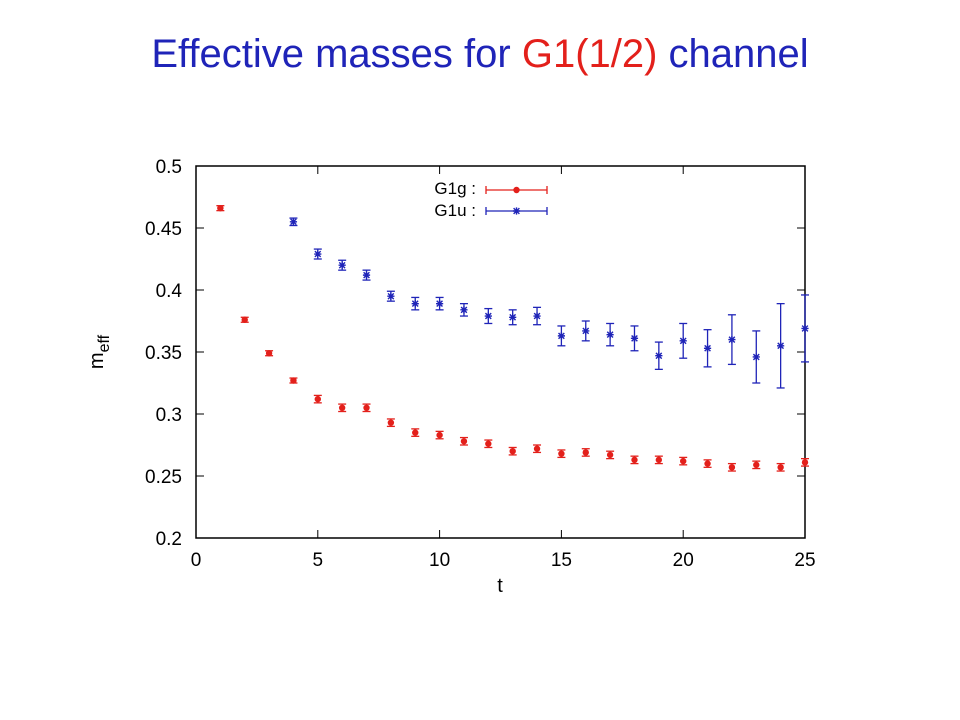 This screenshot has width=960, height=720. I want to click on y-tick-label: 0.35, so click(163, 353).